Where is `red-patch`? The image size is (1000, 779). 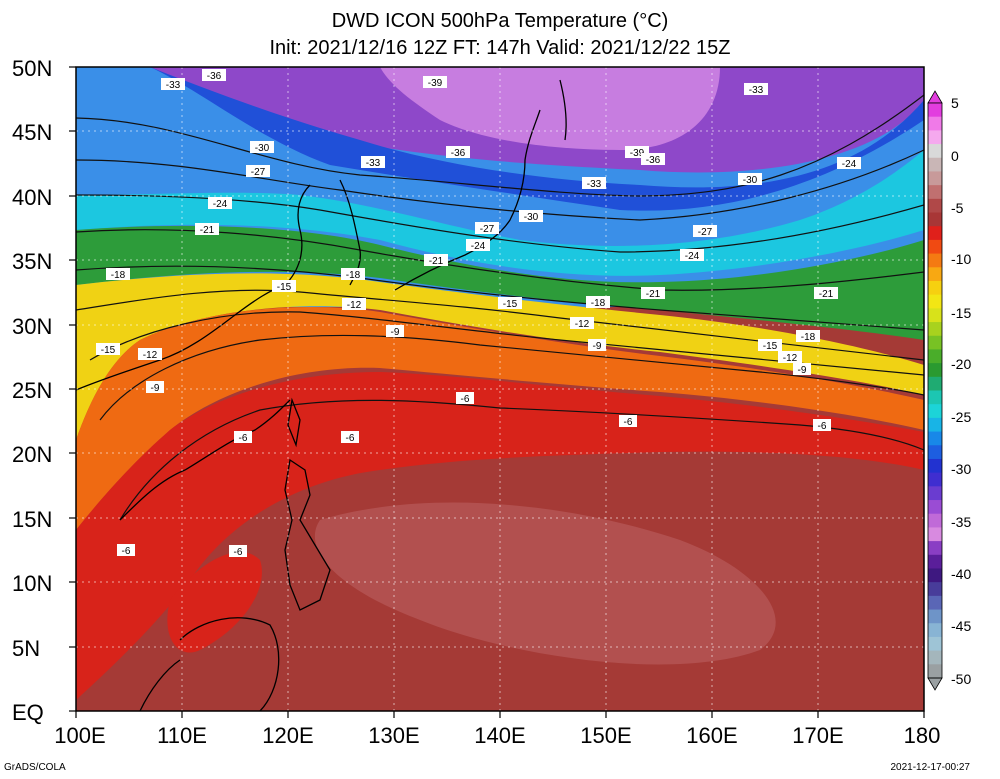 red-patch is located at coordinates (214, 602).